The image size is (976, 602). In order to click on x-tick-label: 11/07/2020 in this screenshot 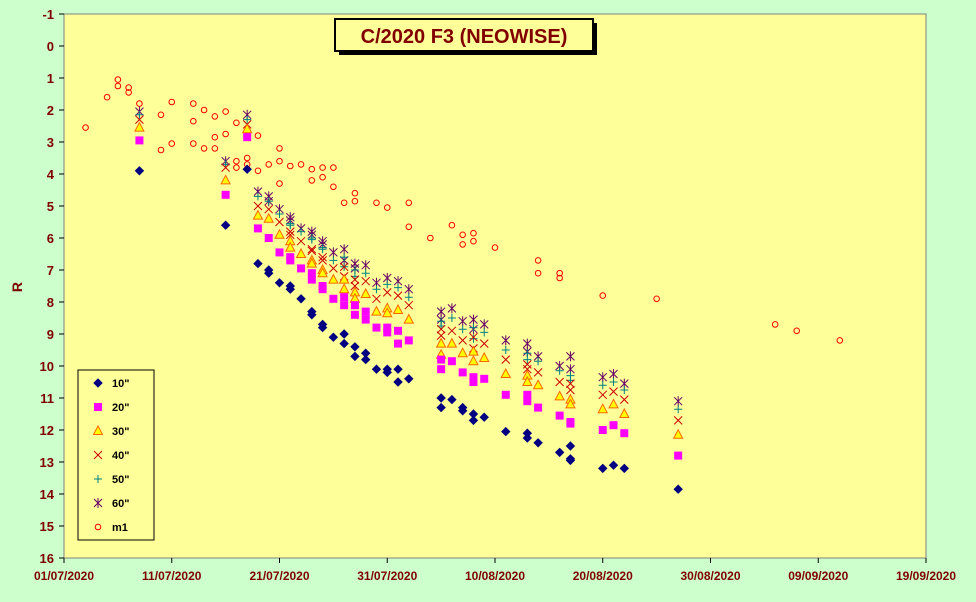, I will do `click(172, 576)`.